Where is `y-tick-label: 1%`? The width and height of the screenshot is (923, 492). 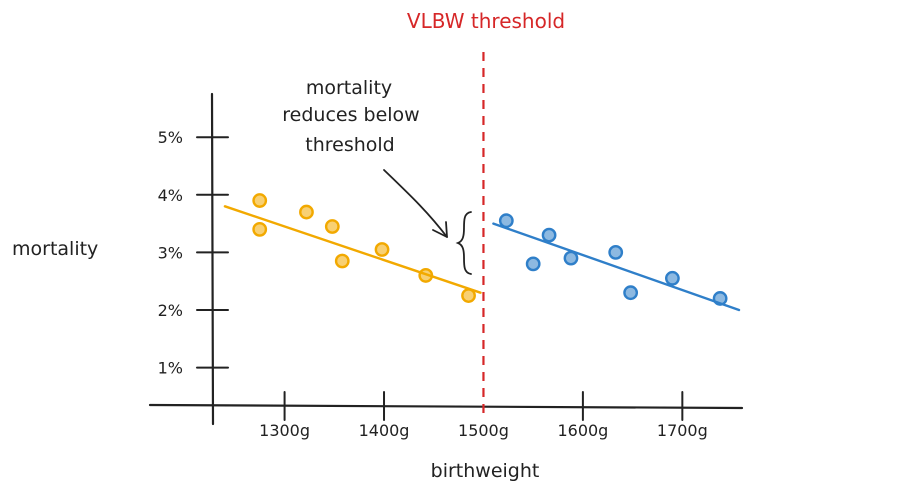
y-tick-label: 1% is located at coordinates (170, 368).